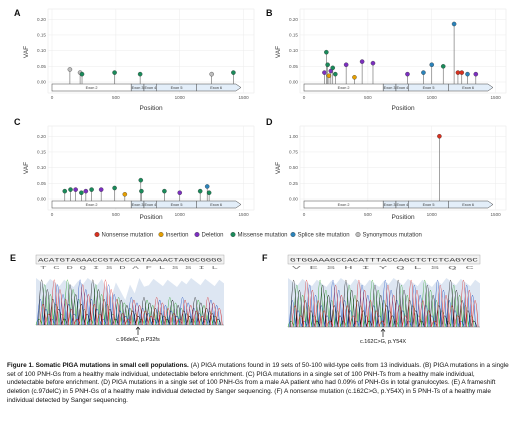 Image resolution: width=520 pixels, height=435 pixels. Describe the element at coordinates (263, 236) in the screenshot. I see `legend-label: Missense mutation` at that location.